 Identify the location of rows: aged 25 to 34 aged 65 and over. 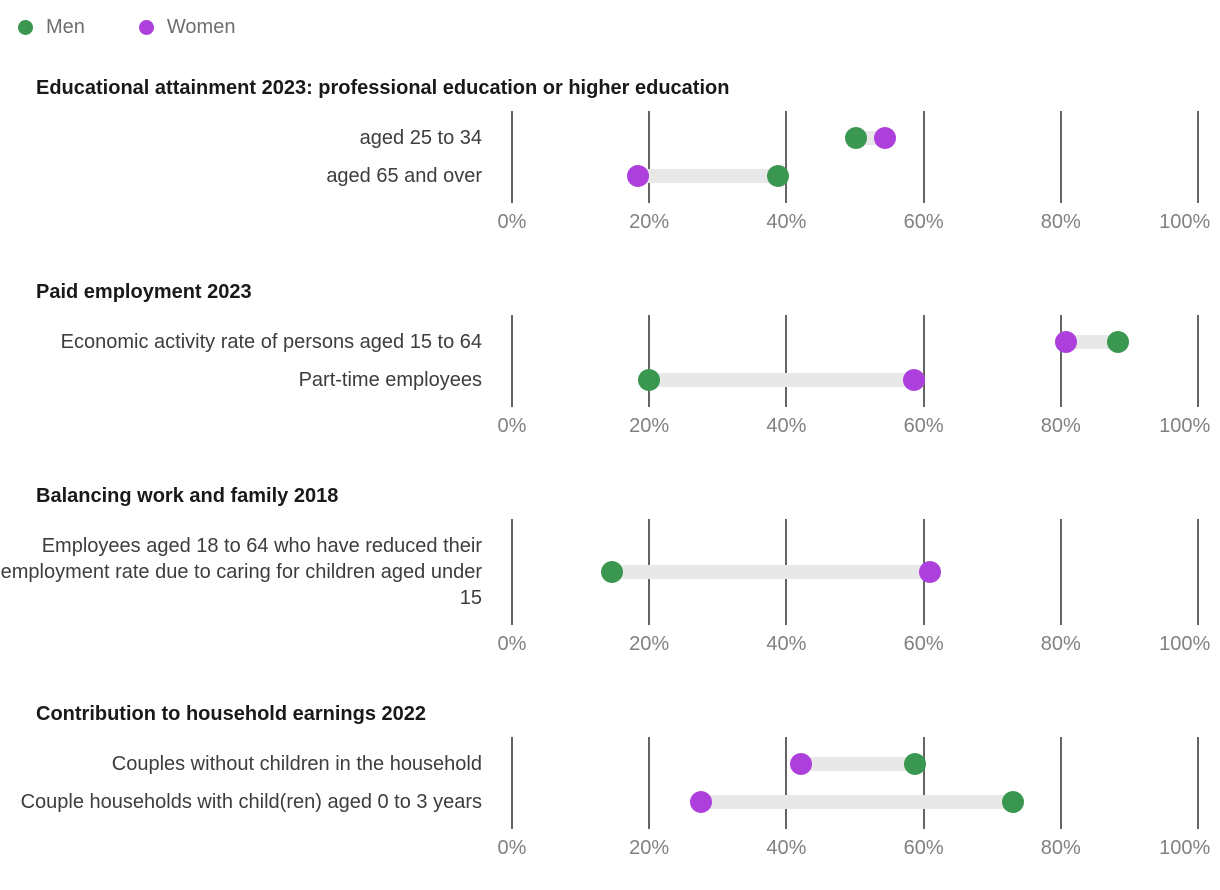
(610, 157).